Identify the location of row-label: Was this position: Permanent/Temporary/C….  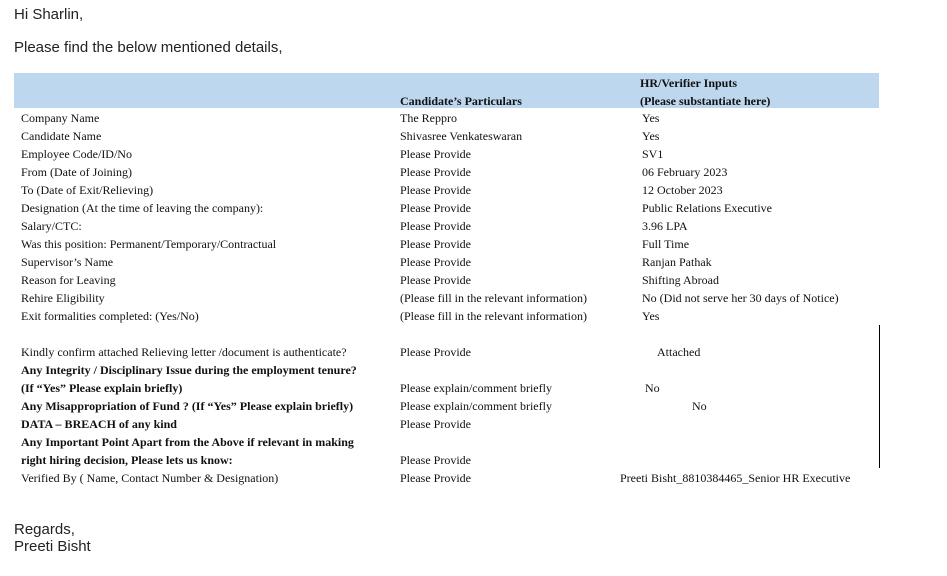
(149, 244).